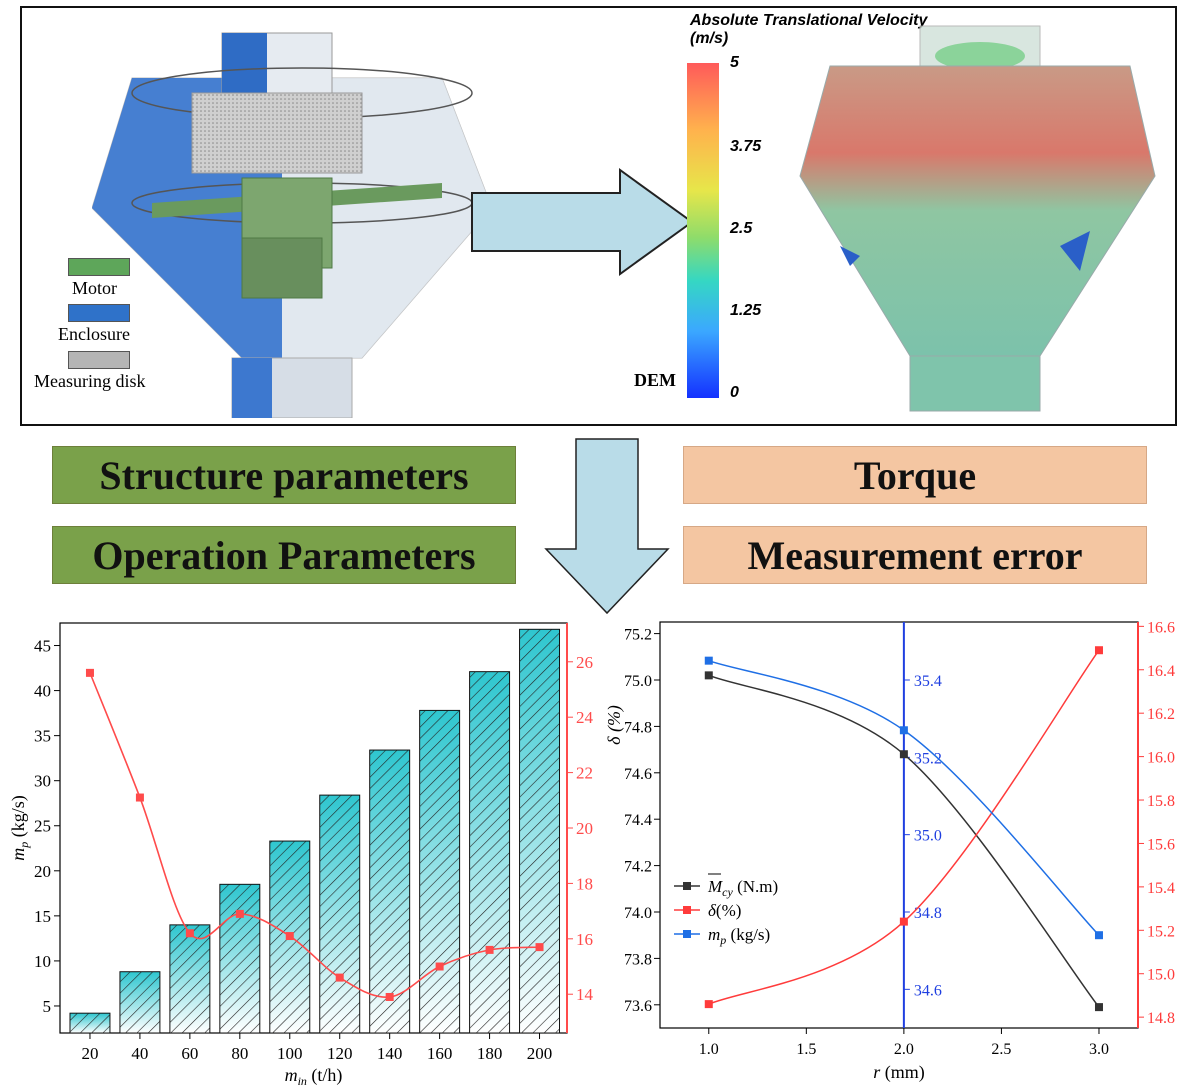  Describe the element at coordinates (290, 1053) in the screenshot. I see `x-tick-label: 100` at that location.